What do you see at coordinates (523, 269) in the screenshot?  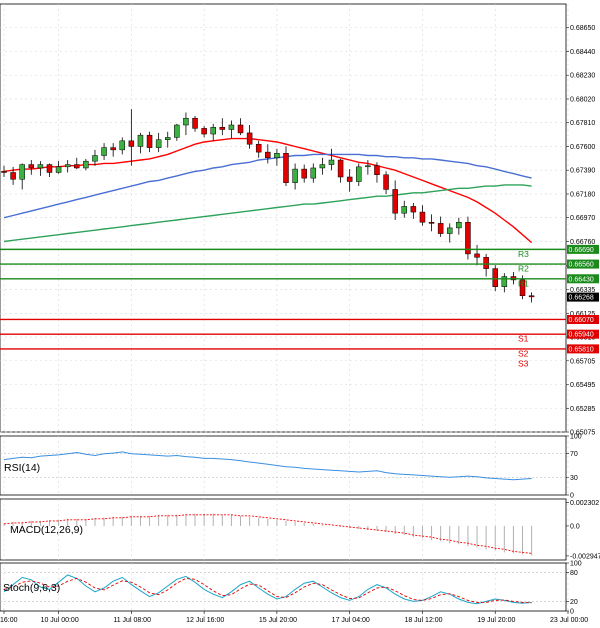 I see `level-name: R2` at bounding box center [523, 269].